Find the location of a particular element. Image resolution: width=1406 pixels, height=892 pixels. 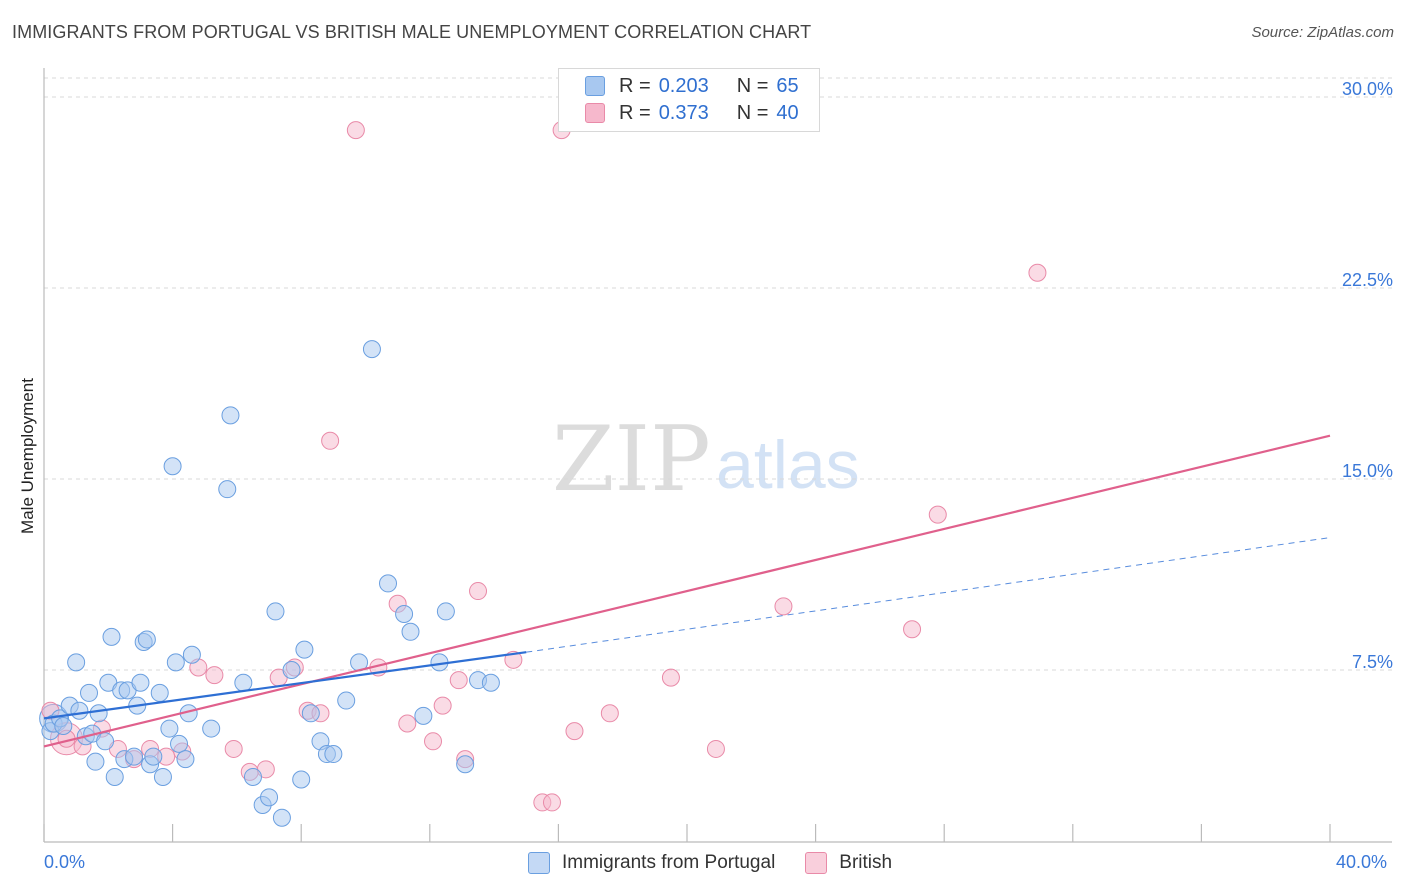

legend-r-value: 0.373 is located at coordinates (683, 112).